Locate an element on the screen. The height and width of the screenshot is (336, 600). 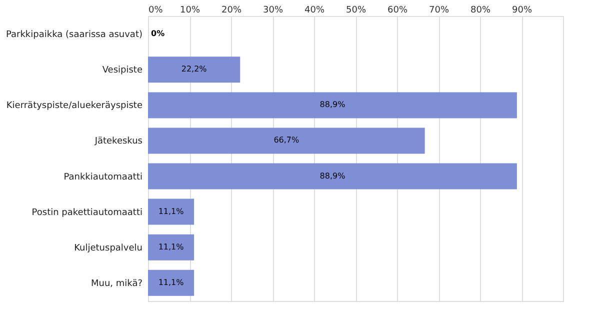
x-tick-label: 10% is located at coordinates (190, 11).